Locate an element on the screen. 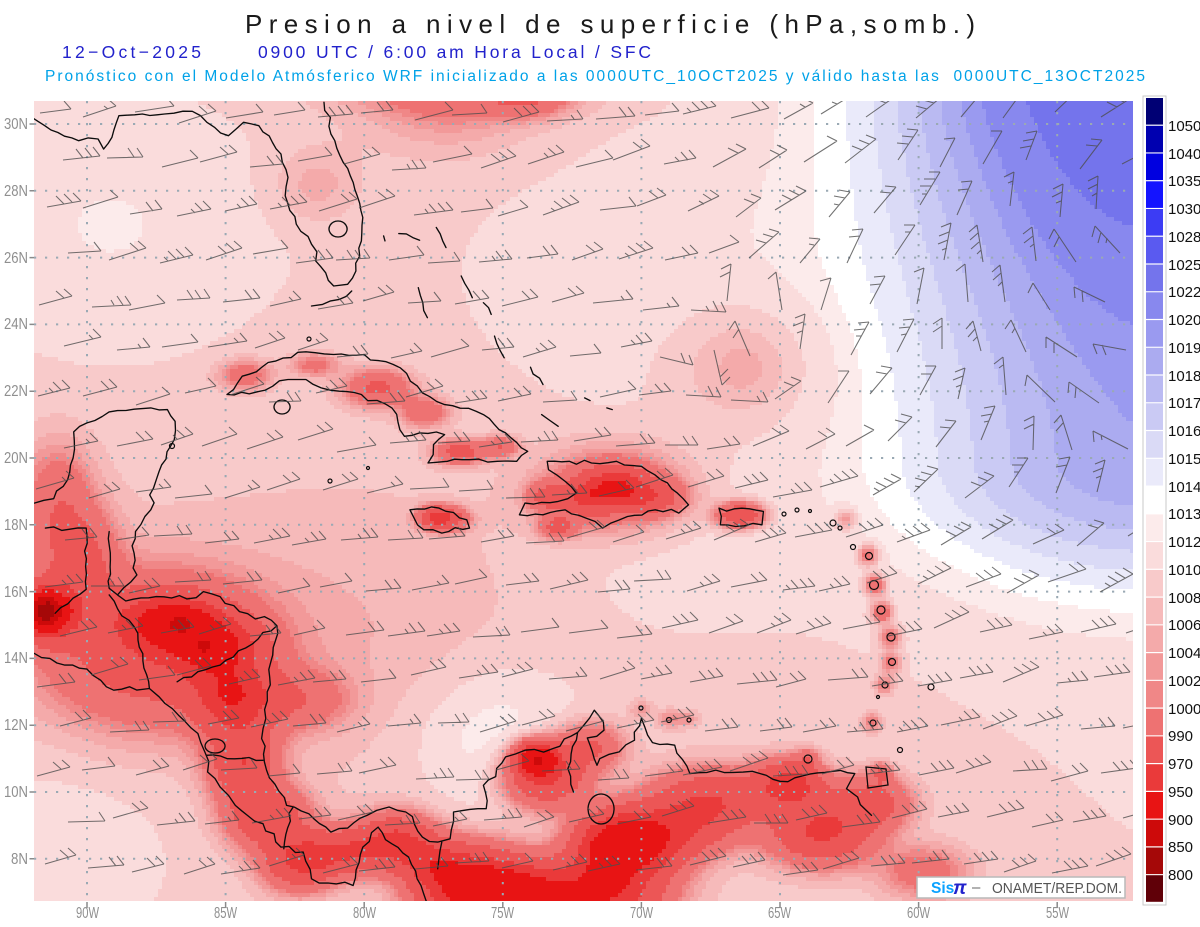 The height and width of the screenshot is (927, 1200). svg-text: ONAMET/REP.DOM. is located at coordinates (1057, 889).